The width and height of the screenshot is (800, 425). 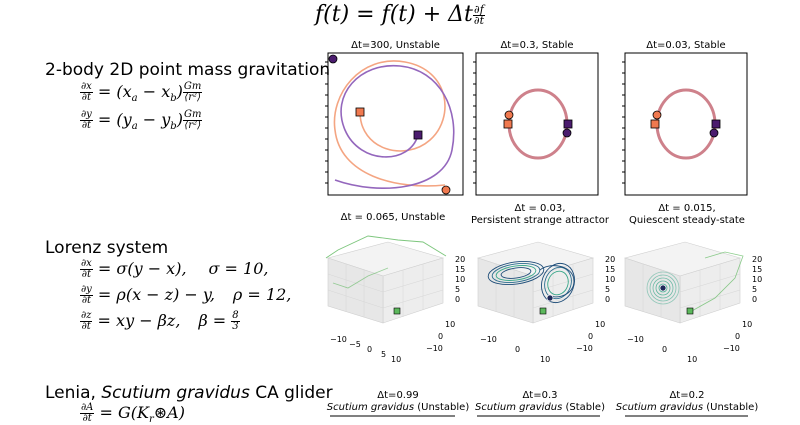 What do you see at coordinates (393, 217) in the screenshot?
I see `lorenz-panel-title-1: Δt = 0.065, Unstable` at bounding box center [393, 217].